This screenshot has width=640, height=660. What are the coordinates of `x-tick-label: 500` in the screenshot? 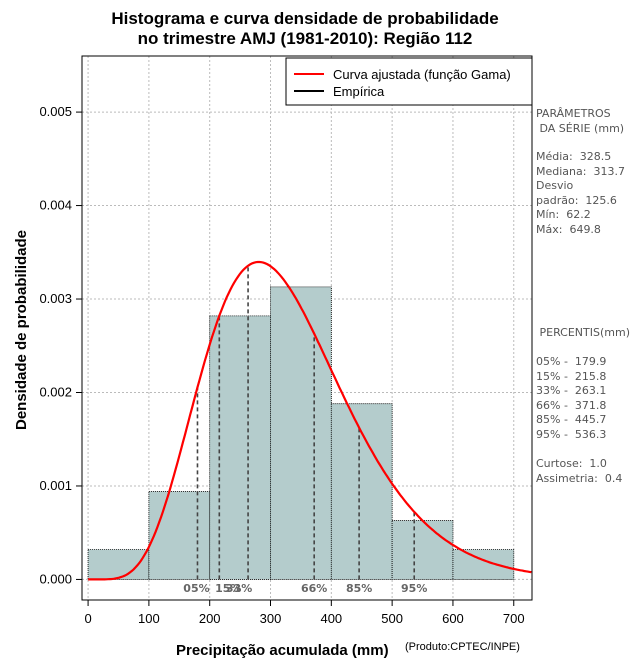 It's located at (392, 618).